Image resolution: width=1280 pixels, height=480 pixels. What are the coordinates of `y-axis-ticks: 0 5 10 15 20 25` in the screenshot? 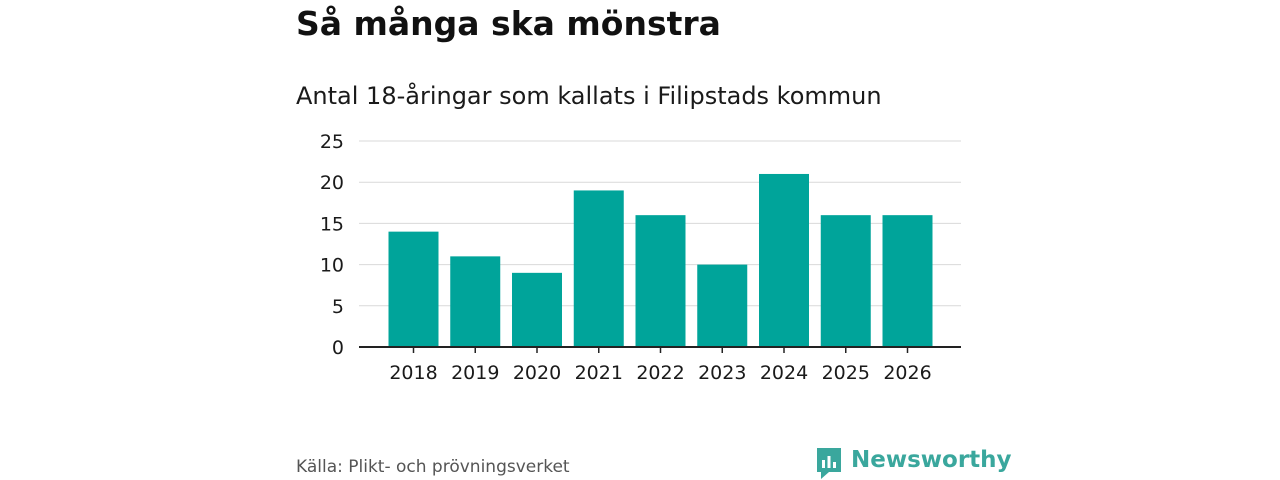 It's located at (332, 245).